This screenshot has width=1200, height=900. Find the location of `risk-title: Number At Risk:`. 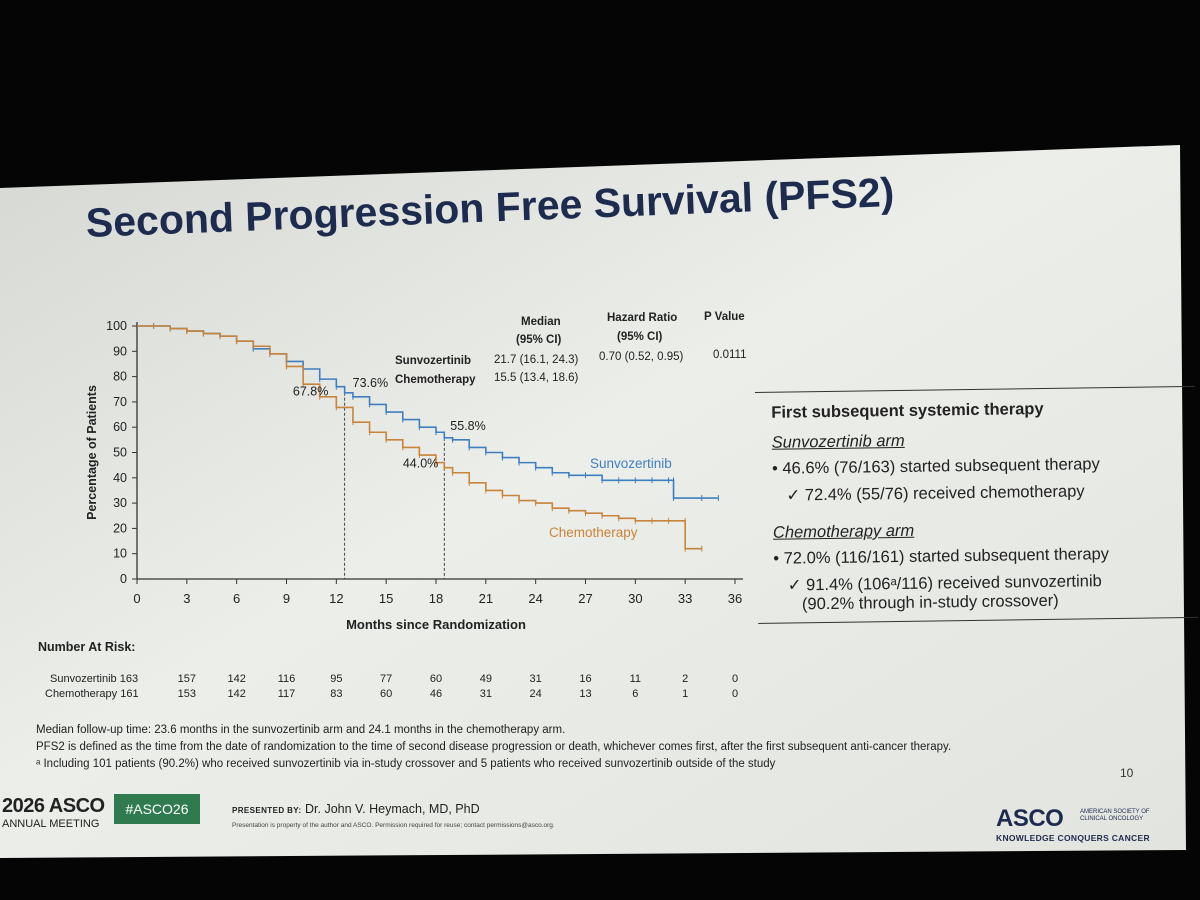

risk-title: Number At Risk: is located at coordinates (87, 647).